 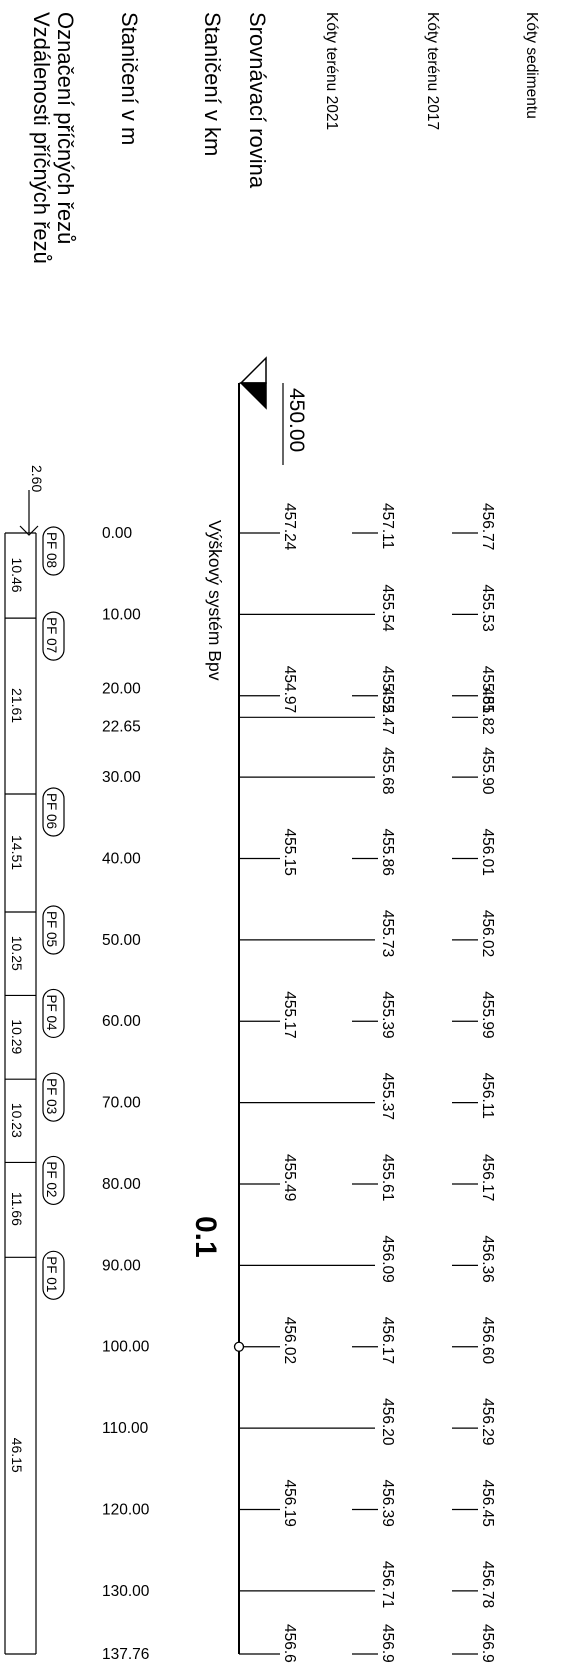 I want to click on station-row: 455.47 455.82 22.65, so click(x=299, y=711).